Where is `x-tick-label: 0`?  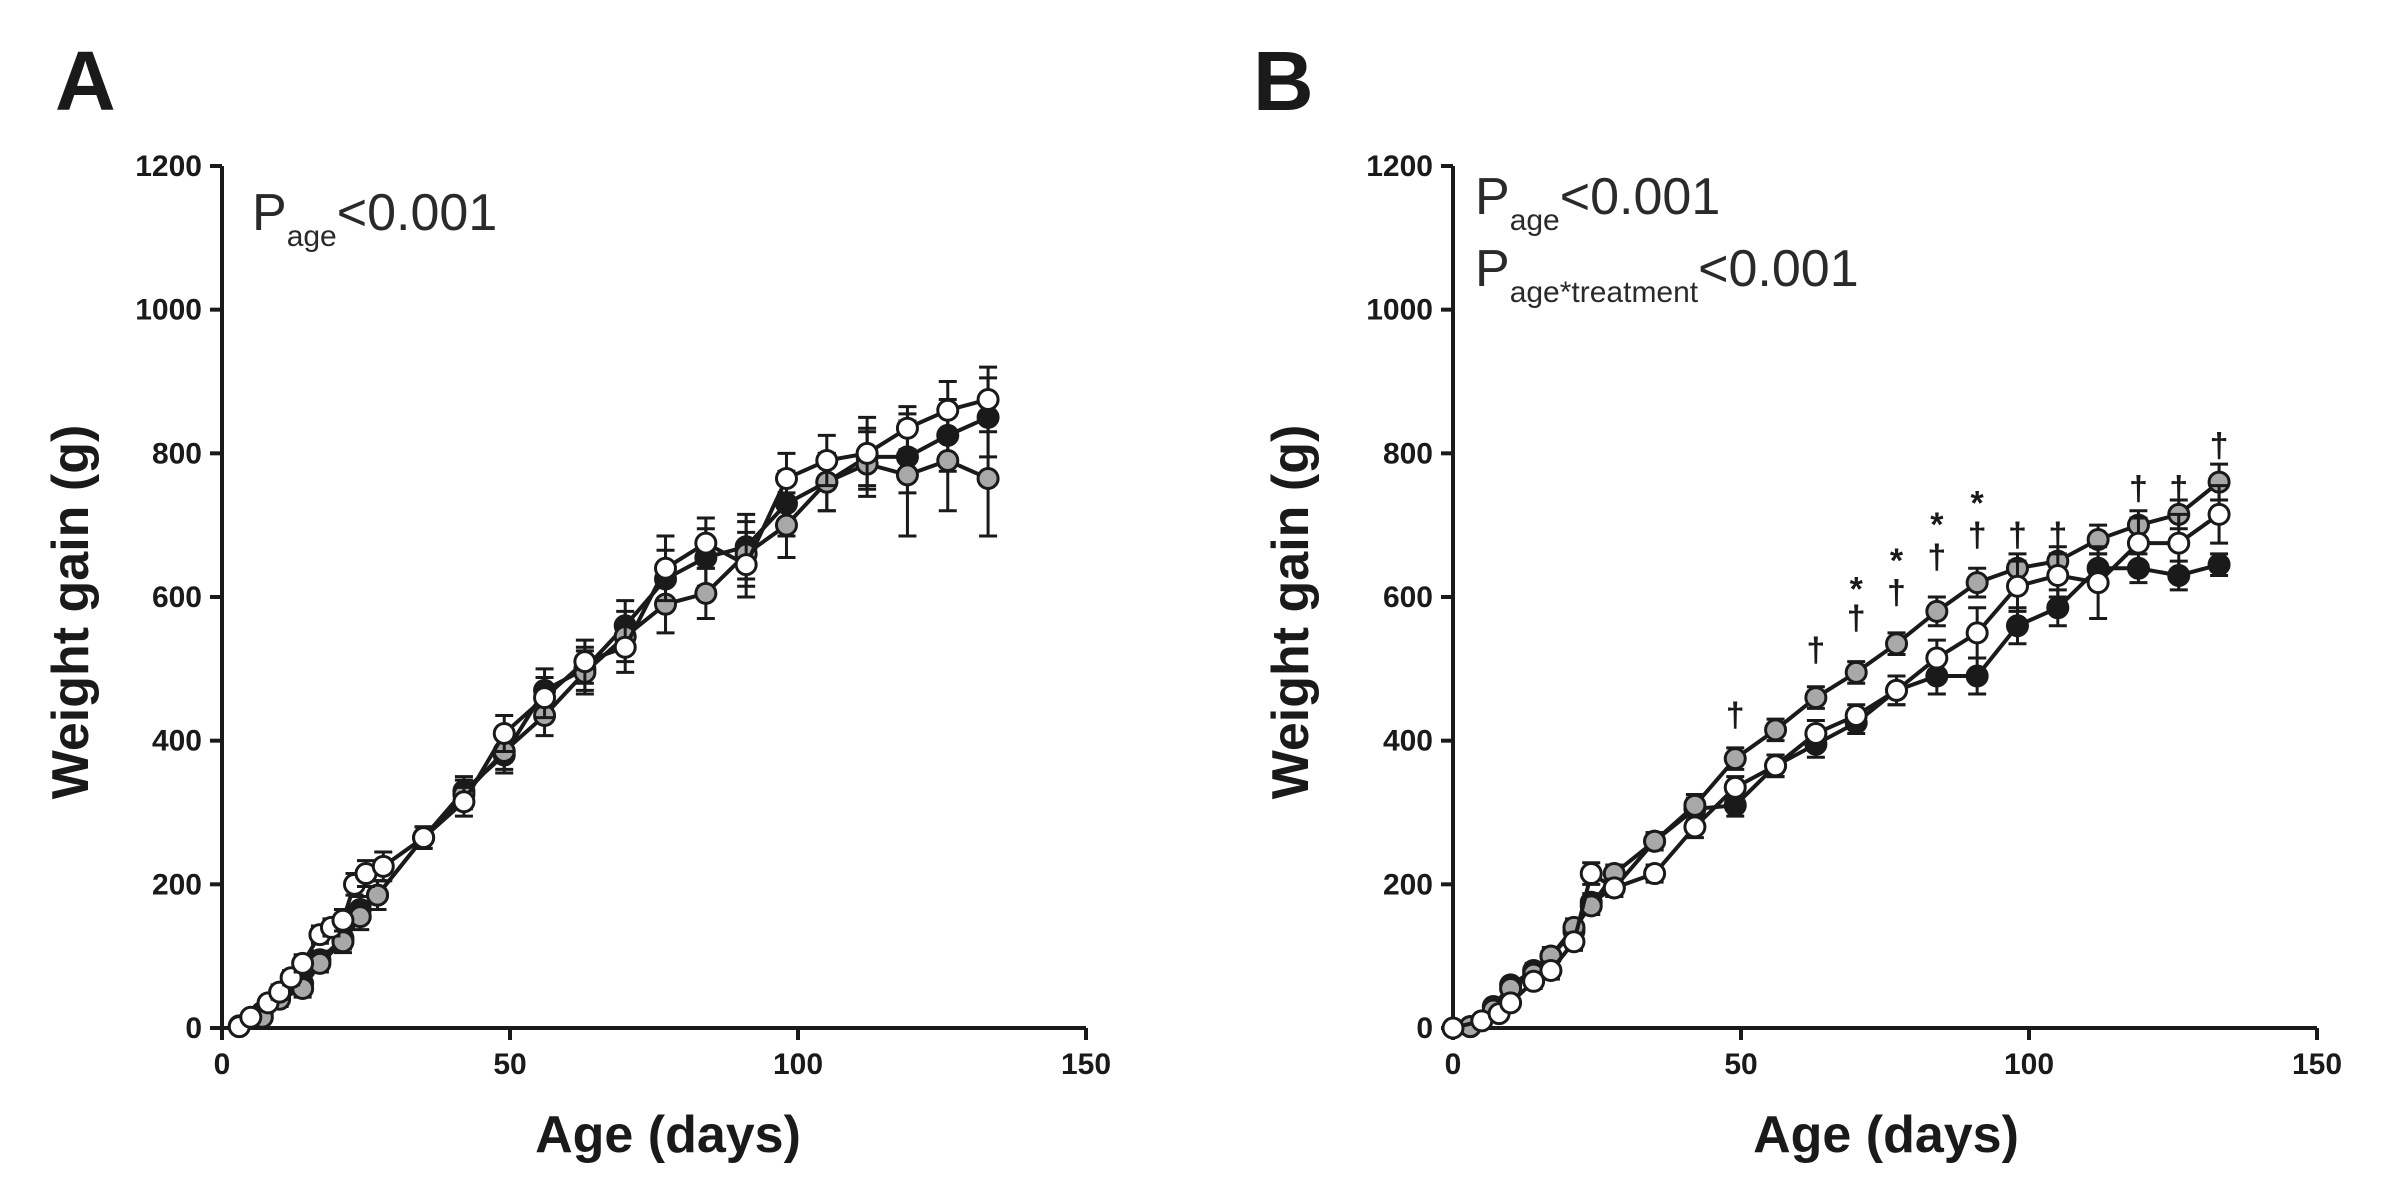
x-tick-label: 0 is located at coordinates (1453, 1064).